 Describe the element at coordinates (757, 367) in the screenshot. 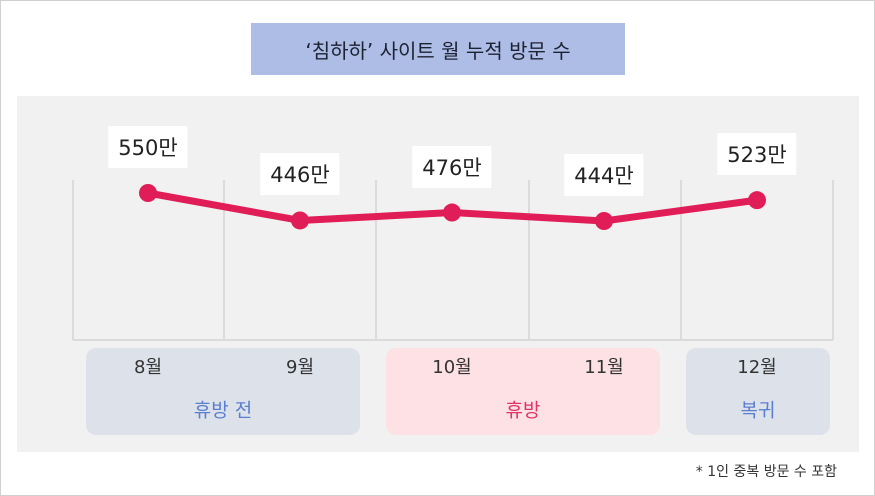

I see `x-tick-label-4: 12월` at that location.